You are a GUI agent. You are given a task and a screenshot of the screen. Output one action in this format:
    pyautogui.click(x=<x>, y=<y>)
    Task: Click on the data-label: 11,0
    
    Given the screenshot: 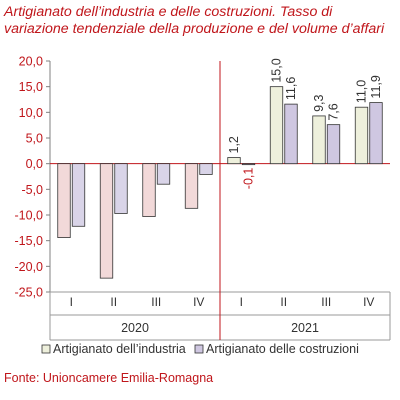 What is the action you would take?
    pyautogui.click(x=362, y=91)
    